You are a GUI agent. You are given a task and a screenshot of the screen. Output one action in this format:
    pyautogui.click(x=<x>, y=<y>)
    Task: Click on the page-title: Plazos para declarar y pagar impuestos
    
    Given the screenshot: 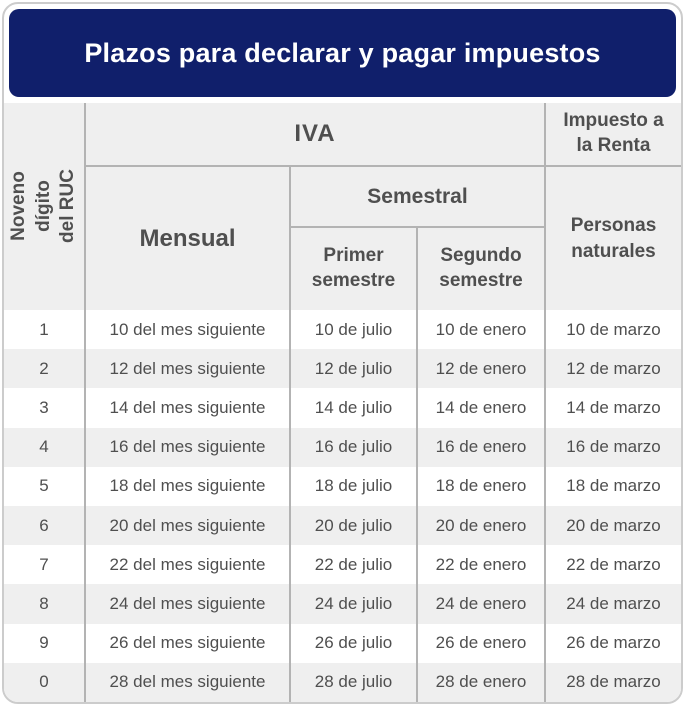 What is the action you would take?
    pyautogui.click(x=342, y=52)
    